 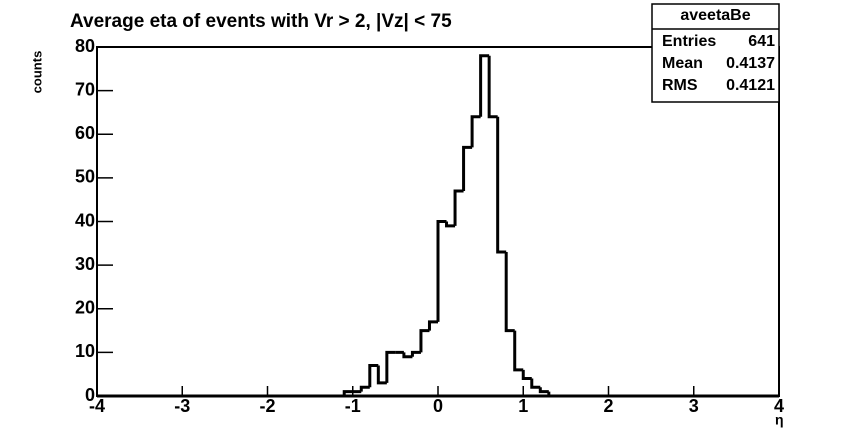 I want to click on x-tick-label: -2, so click(x=267, y=406).